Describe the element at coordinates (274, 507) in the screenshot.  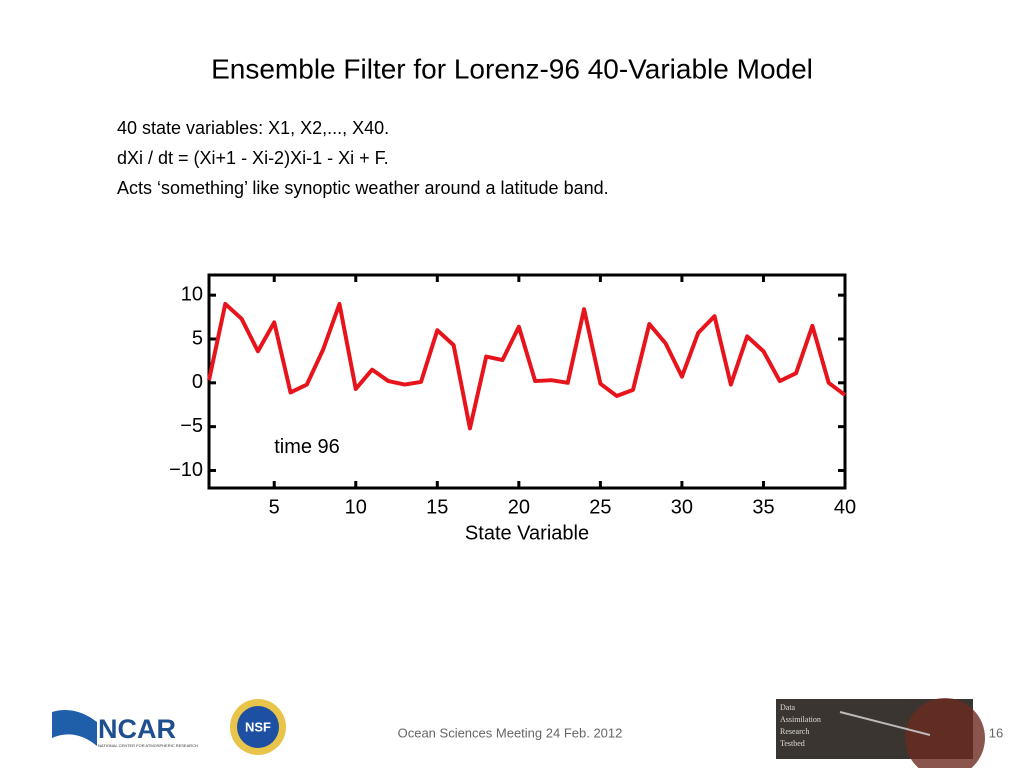
I see `x-tick-label: 5` at that location.